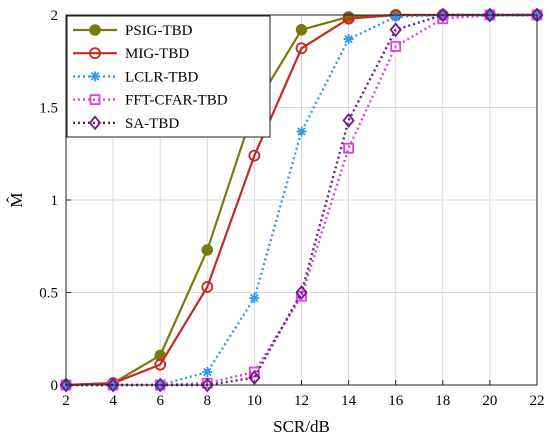 The image size is (550, 442). What do you see at coordinates (254, 401) in the screenshot?
I see `x-tick-label: 10` at bounding box center [254, 401].